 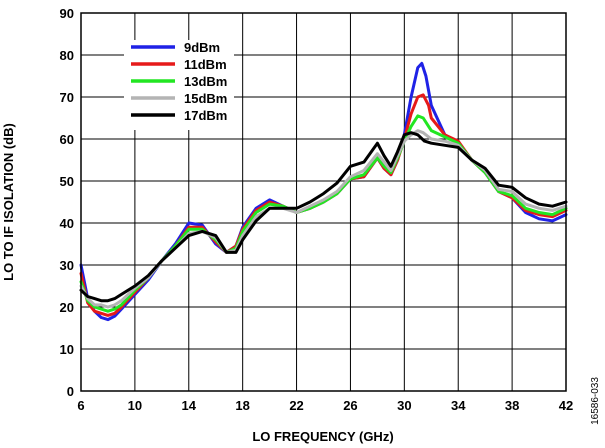 I want to click on y-tick-label: 20, so click(x=67, y=307).